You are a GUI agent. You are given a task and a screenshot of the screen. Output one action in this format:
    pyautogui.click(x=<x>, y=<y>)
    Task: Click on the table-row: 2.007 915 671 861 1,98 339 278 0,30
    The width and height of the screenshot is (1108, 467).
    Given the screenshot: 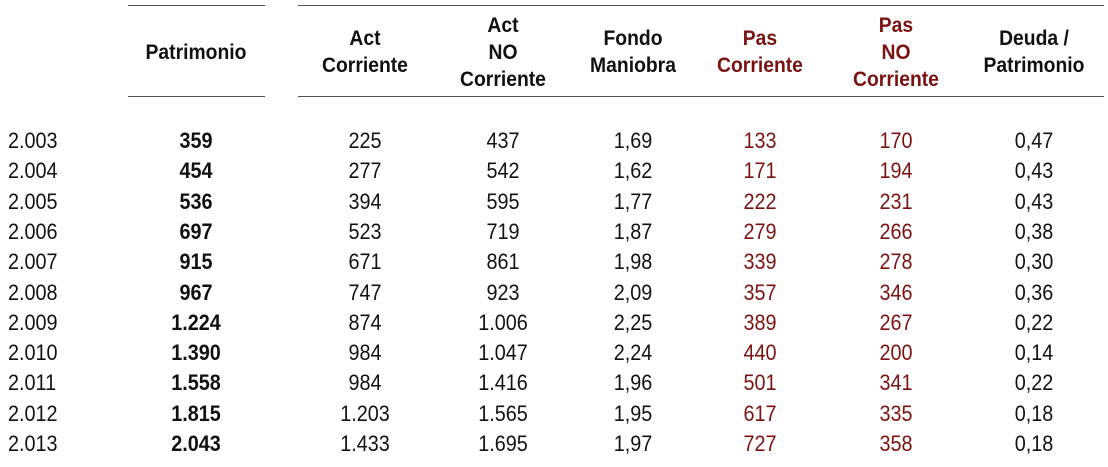 What is the action you would take?
    pyautogui.click(x=554, y=262)
    